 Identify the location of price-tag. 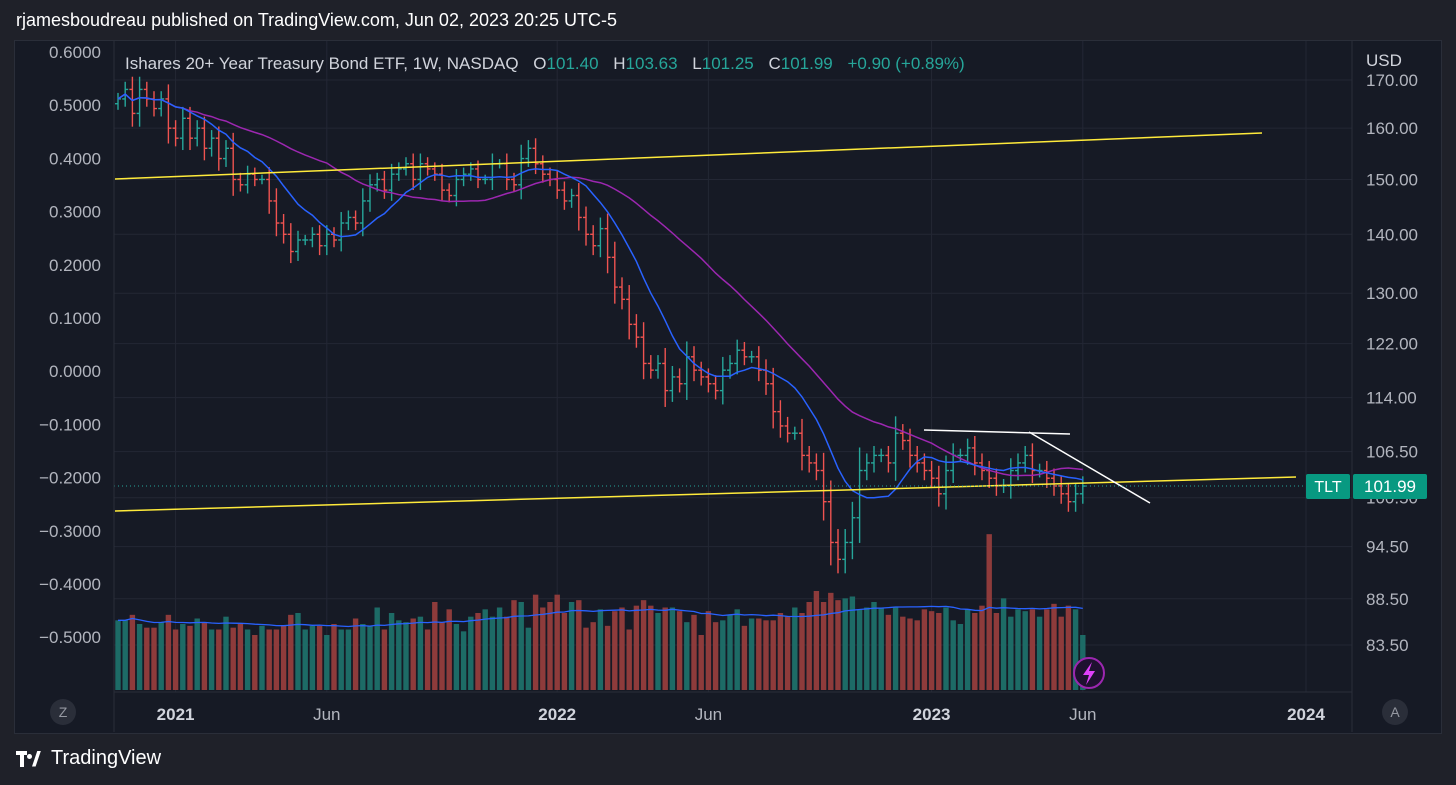
(1390, 486).